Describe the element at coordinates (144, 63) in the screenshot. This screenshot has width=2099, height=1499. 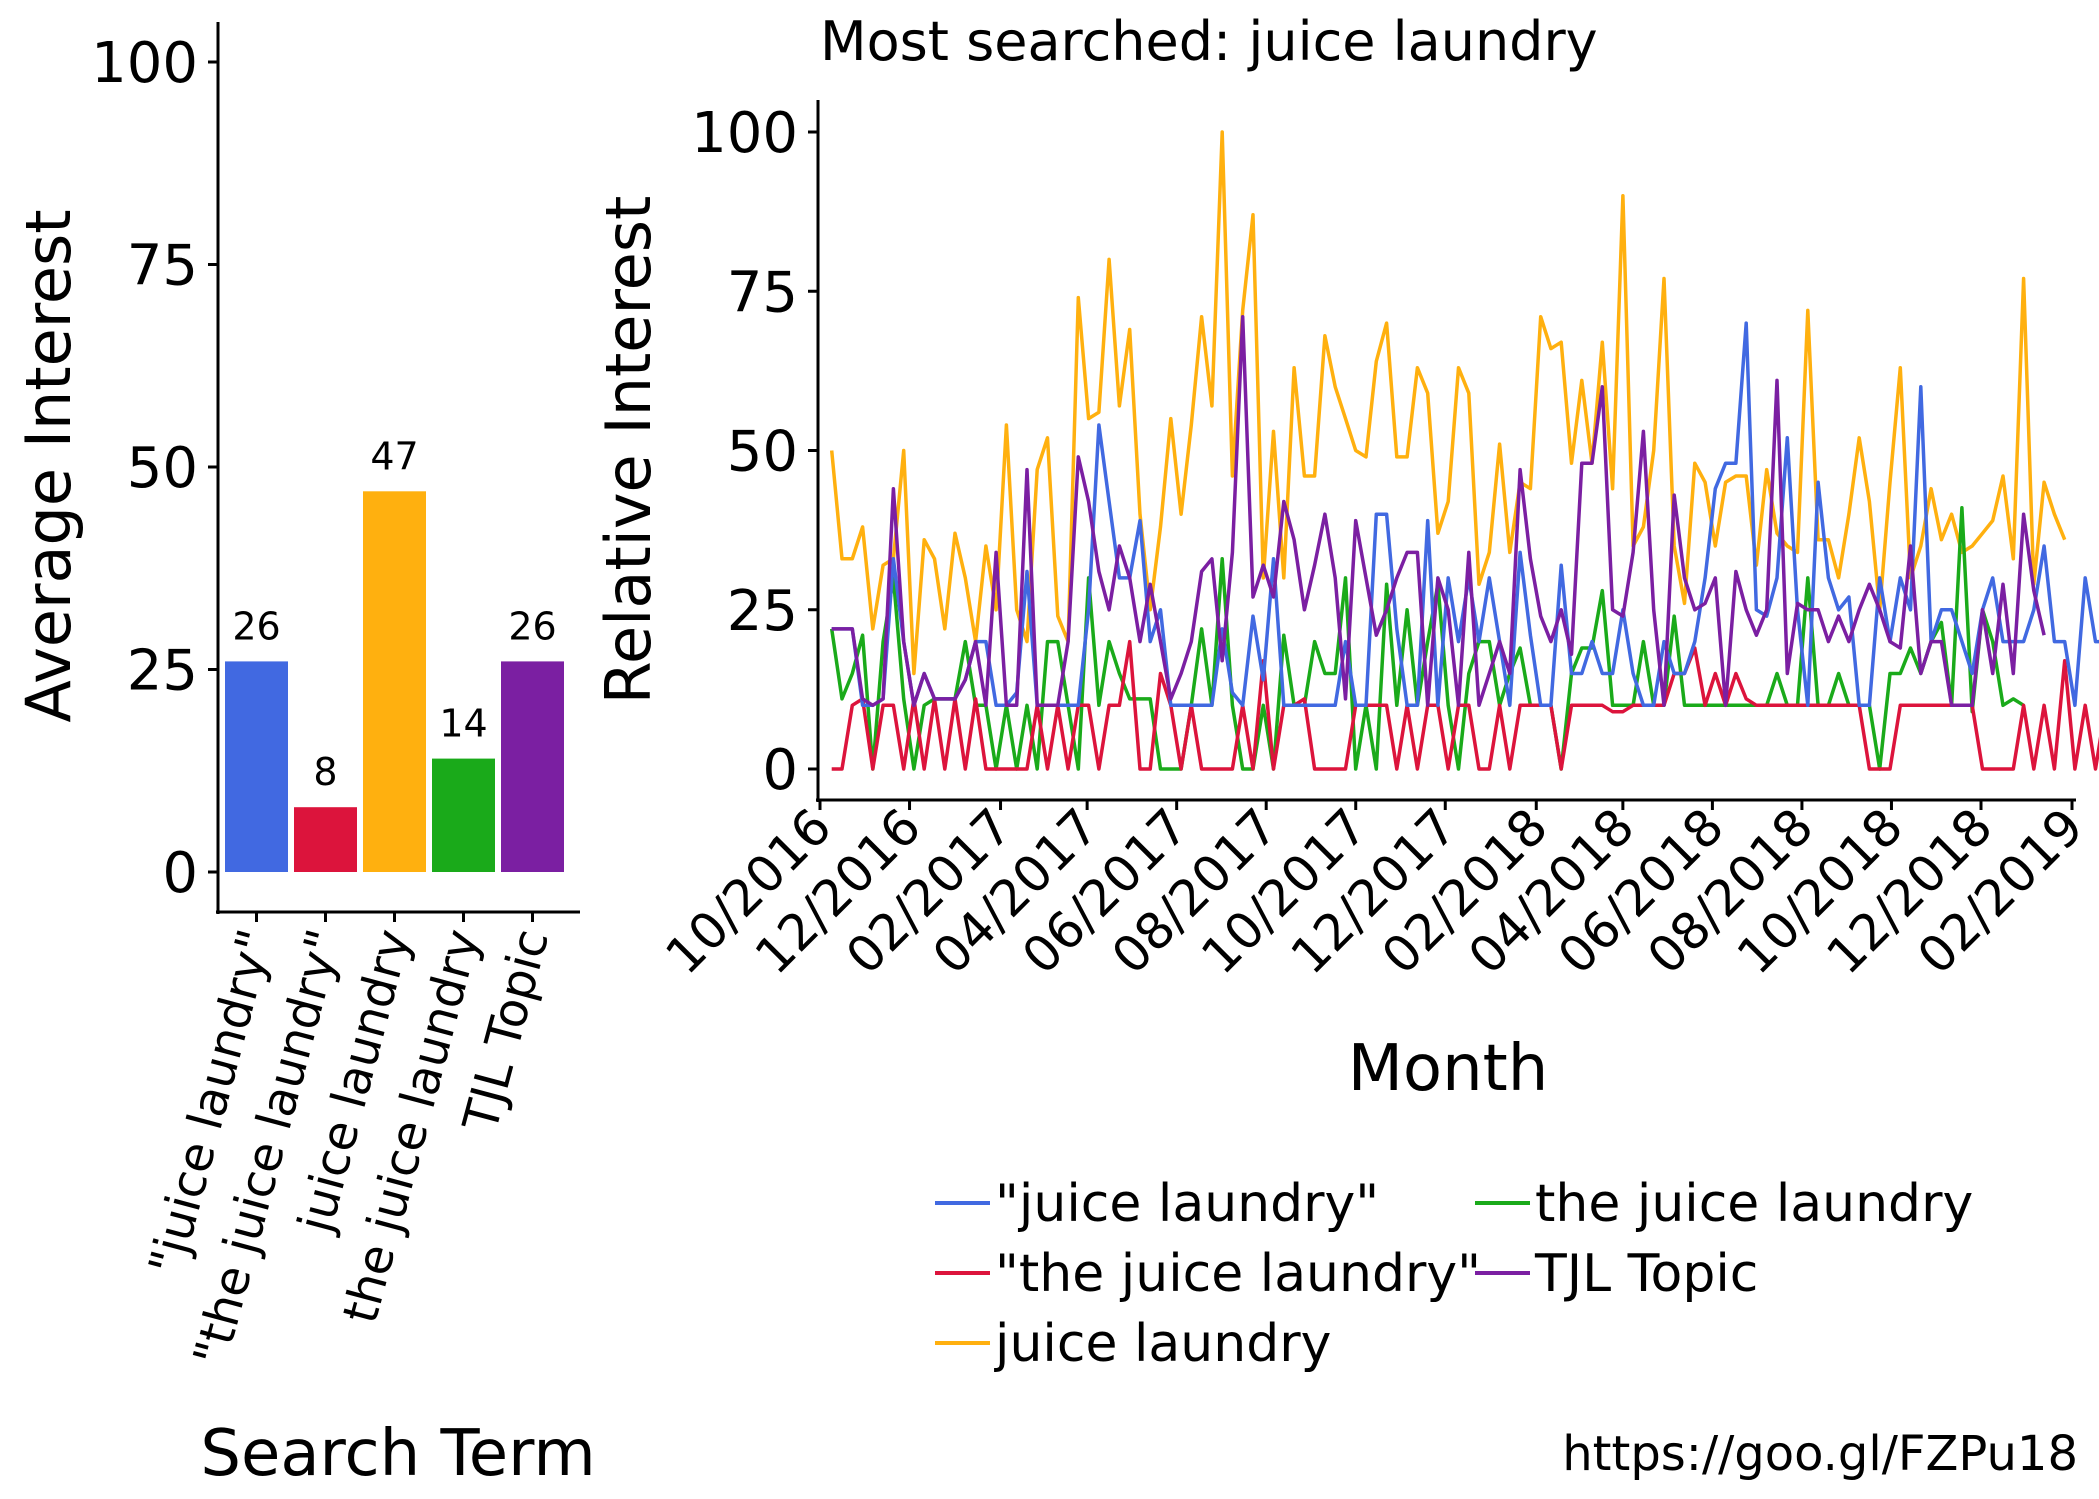
I see `bar-y-tick-label: 100` at that location.